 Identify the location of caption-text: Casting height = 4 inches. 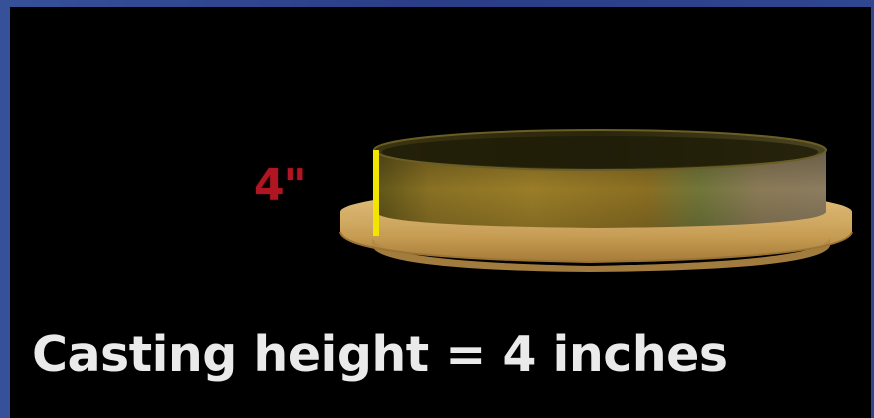
(380, 354).